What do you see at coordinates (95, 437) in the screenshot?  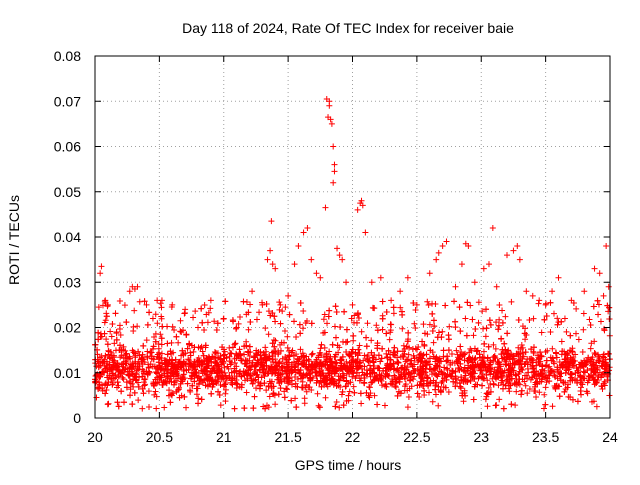 I see `x-tick-label: 20` at bounding box center [95, 437].